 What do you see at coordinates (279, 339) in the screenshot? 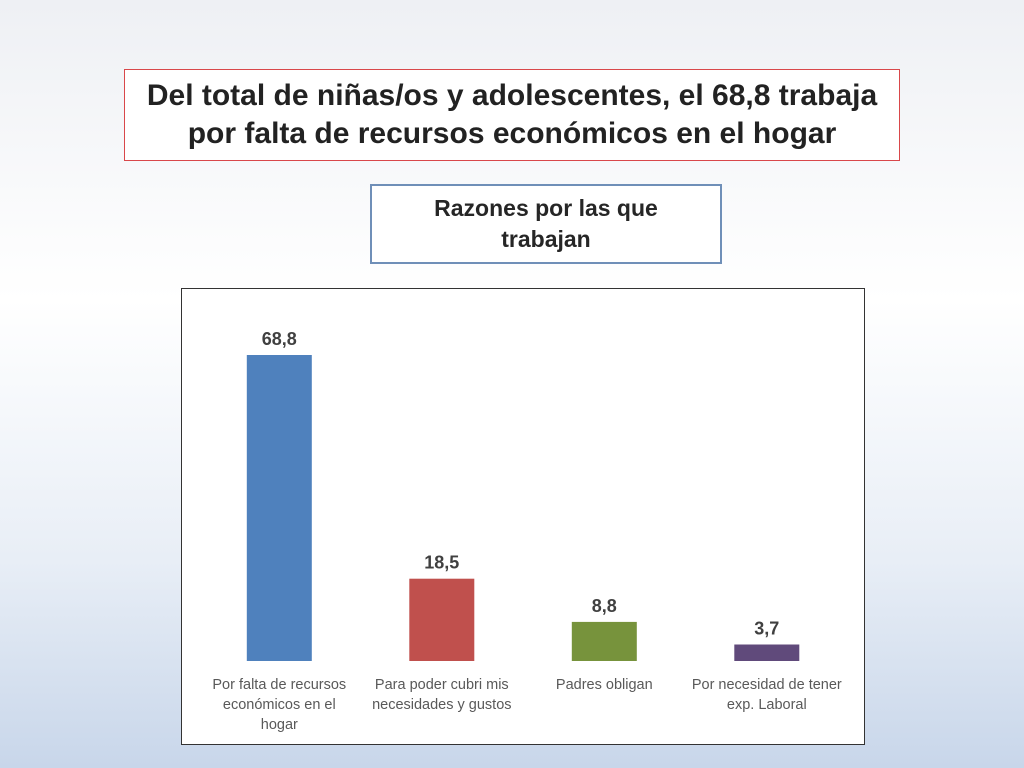
I see `value-label-1: 68,8` at bounding box center [279, 339].